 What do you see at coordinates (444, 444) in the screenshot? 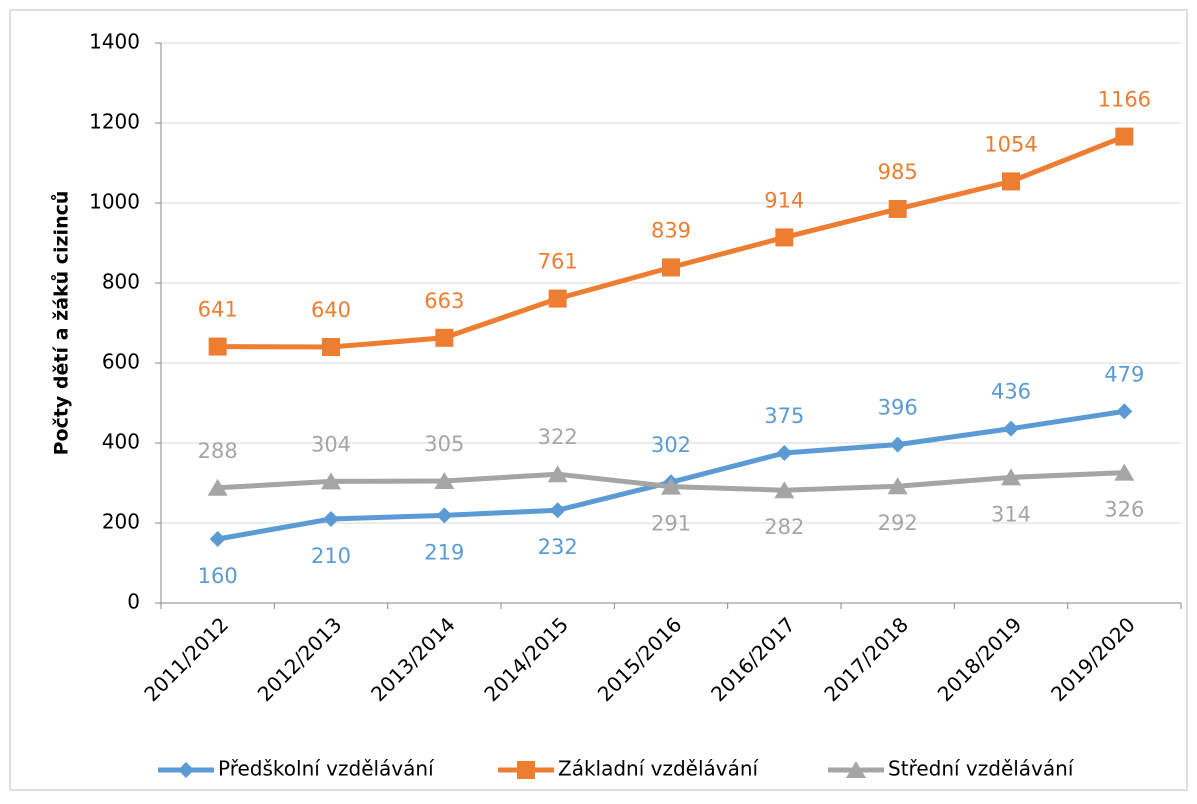
I see `data-label: 305` at bounding box center [444, 444].